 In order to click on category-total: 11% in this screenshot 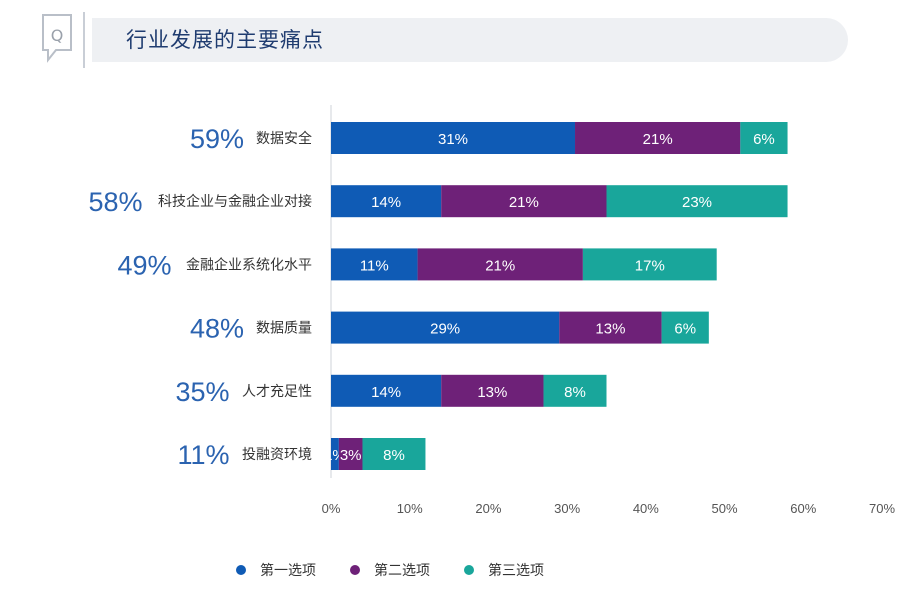, I will do `click(203, 455)`.